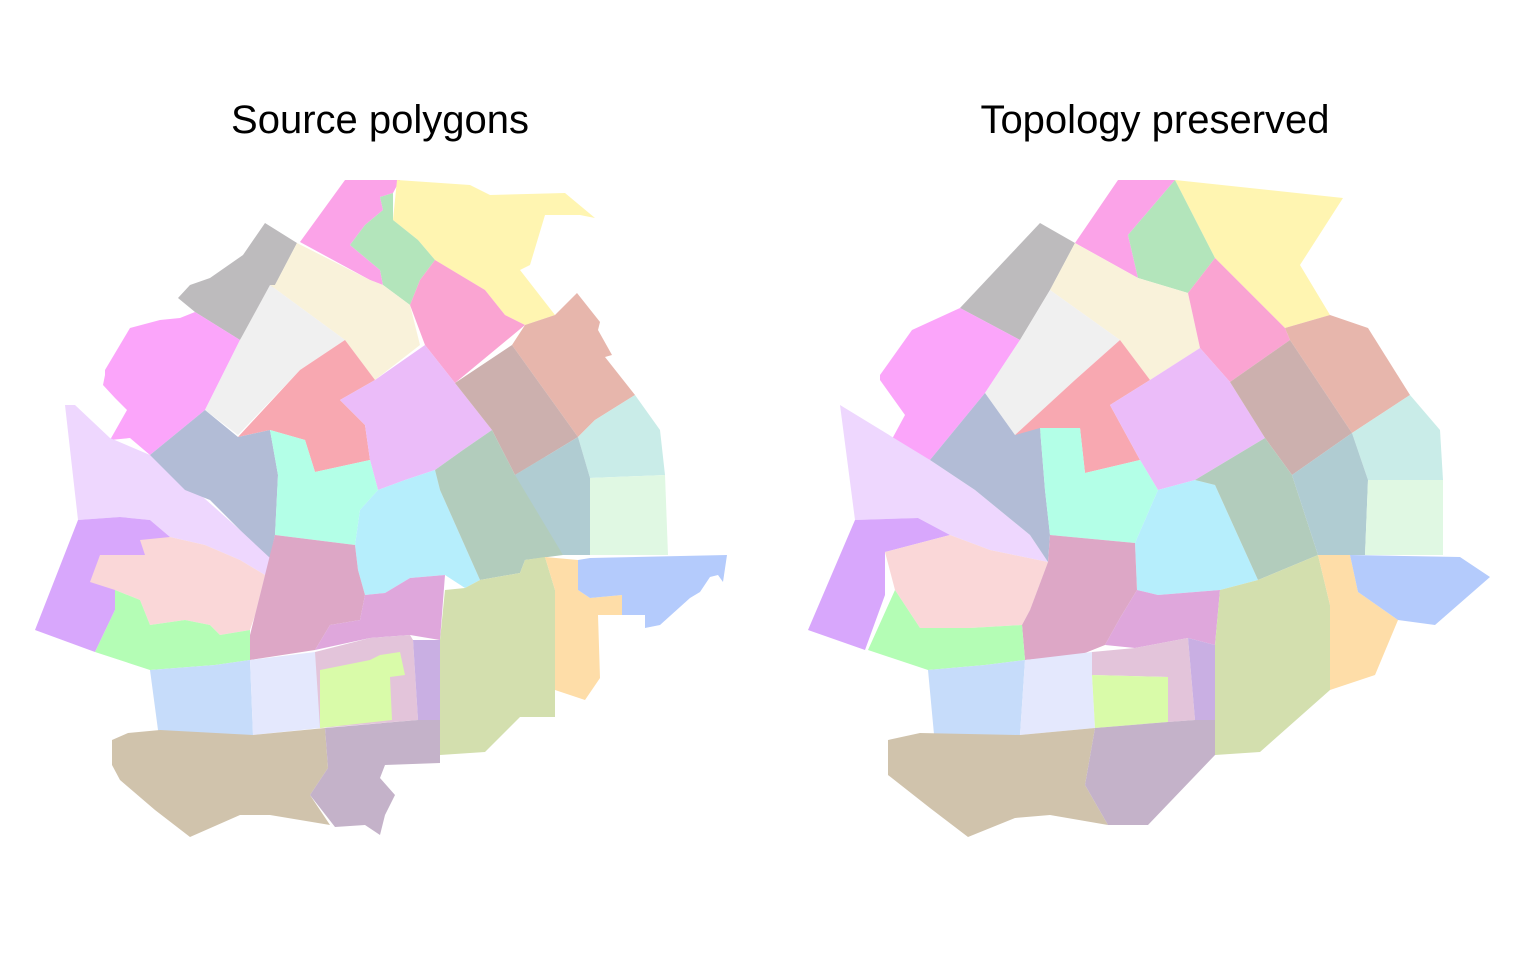 The width and height of the screenshot is (1536, 960). Describe the element at coordinates (1201, 679) in the screenshot. I see `topology-region-violet-gray` at that location.